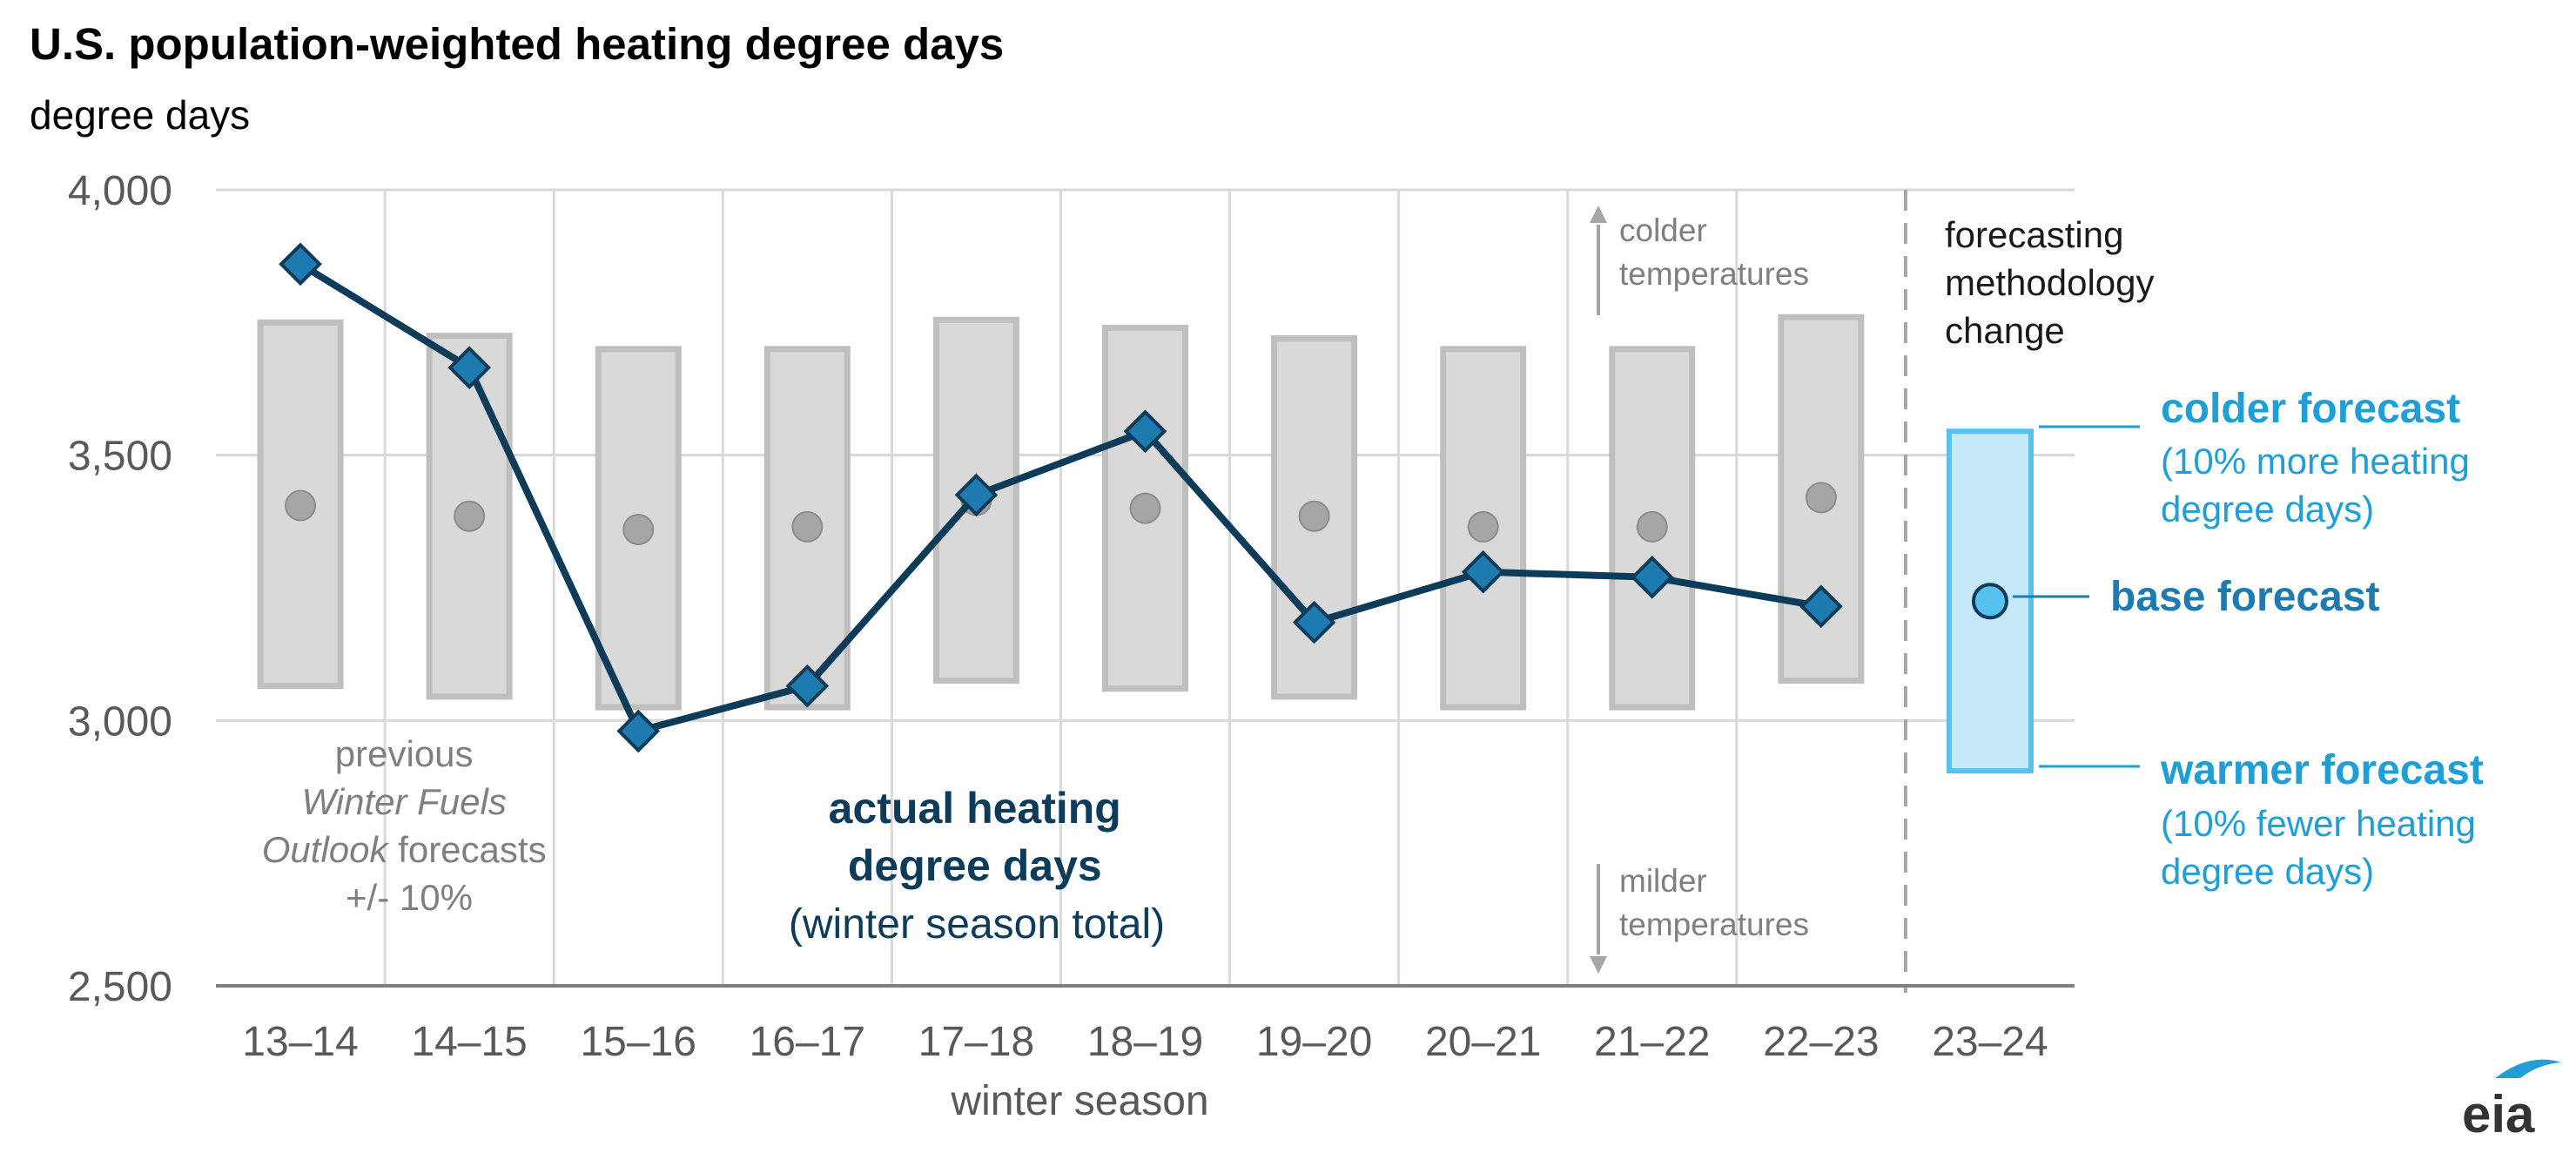 The image size is (2576, 1160). Describe the element at coordinates (1598, 965) in the screenshot. I see `milder-arrow-head` at that location.